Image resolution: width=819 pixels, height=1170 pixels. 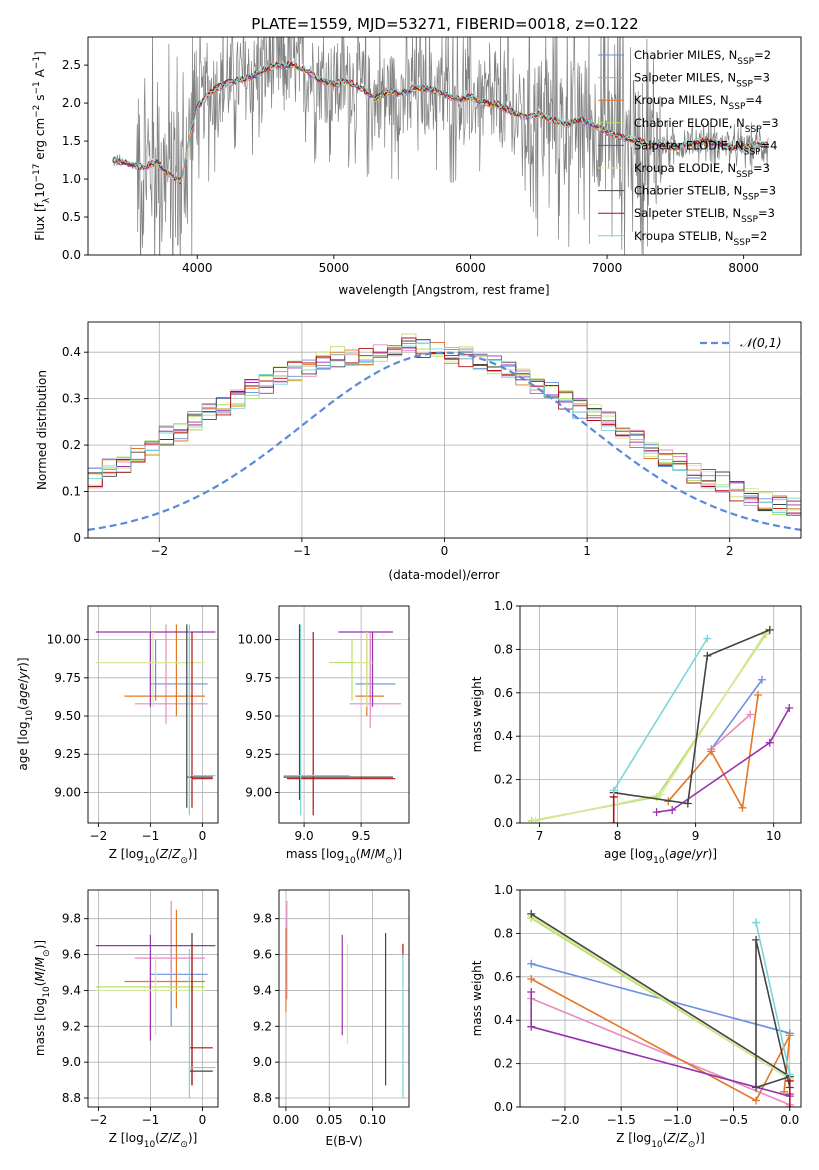 I want to click on model-spectrum-salpeter-elodie, so click(x=440, y=121).